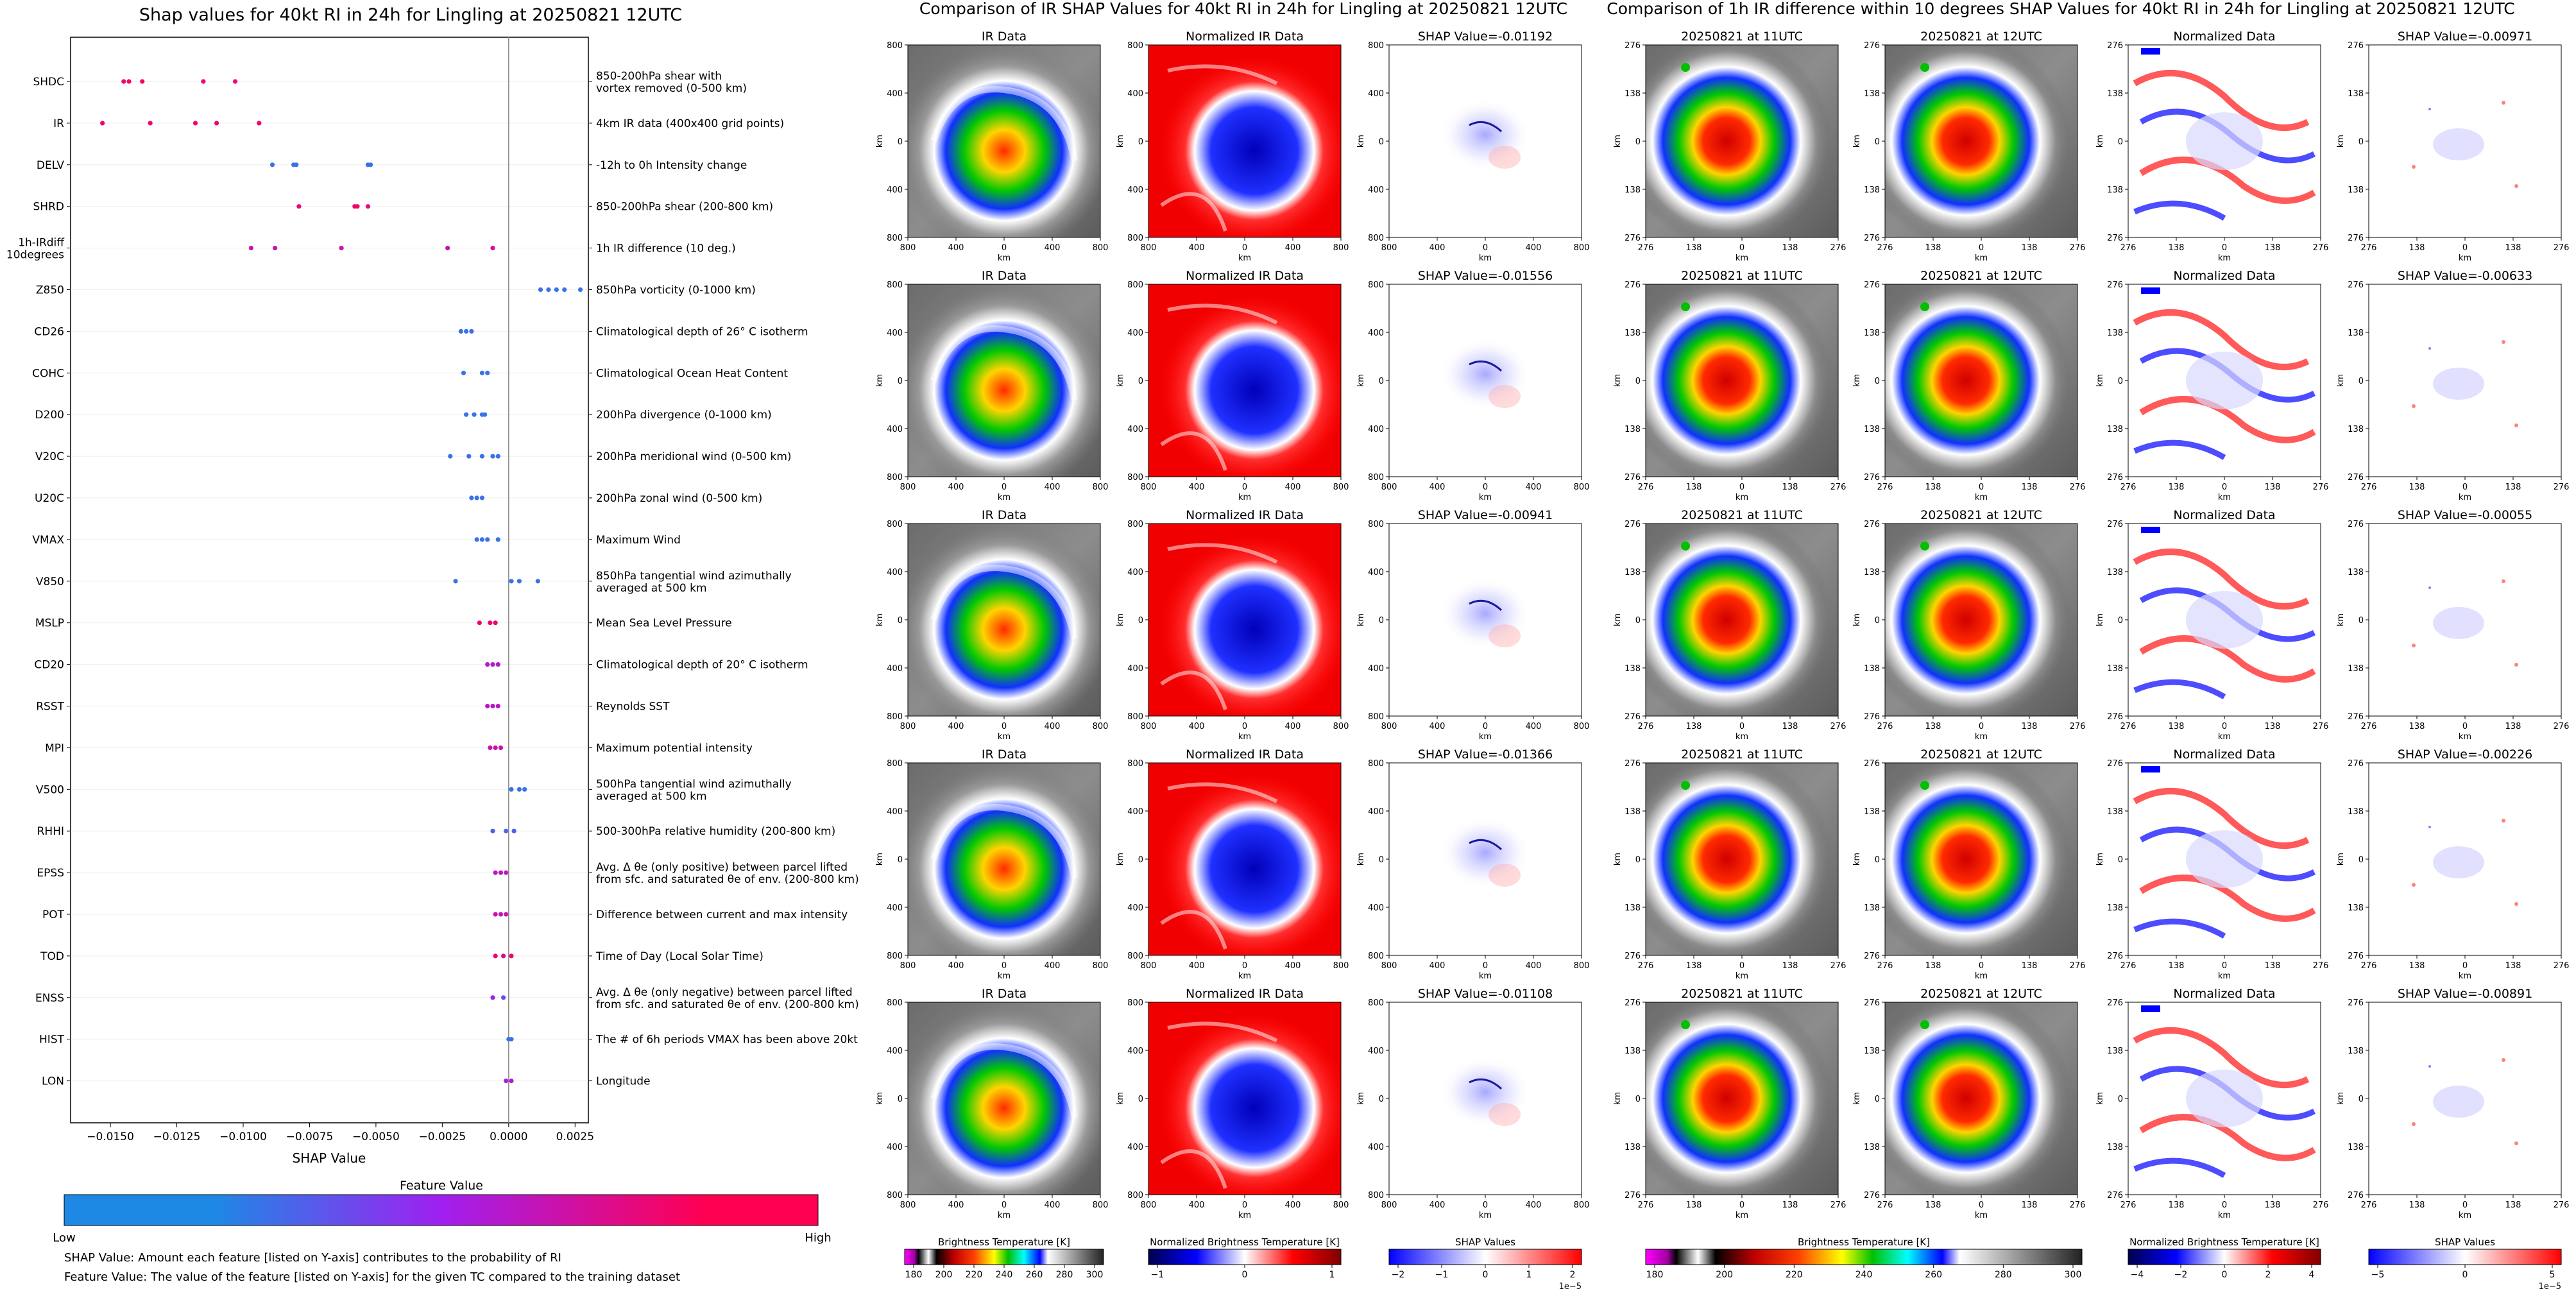 This screenshot has width=2576, height=1289. What do you see at coordinates (49, 665) in the screenshot?
I see `feature-code-label: CD20` at bounding box center [49, 665].